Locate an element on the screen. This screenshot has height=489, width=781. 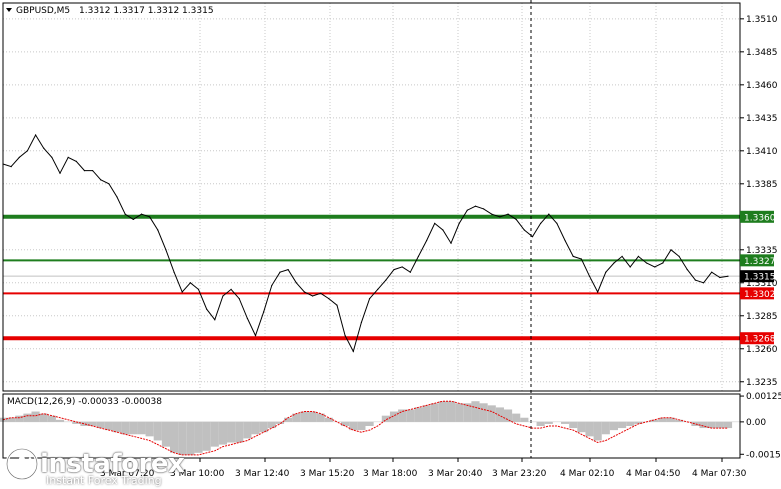
level-label: 1.3302 is located at coordinates (760, 295).